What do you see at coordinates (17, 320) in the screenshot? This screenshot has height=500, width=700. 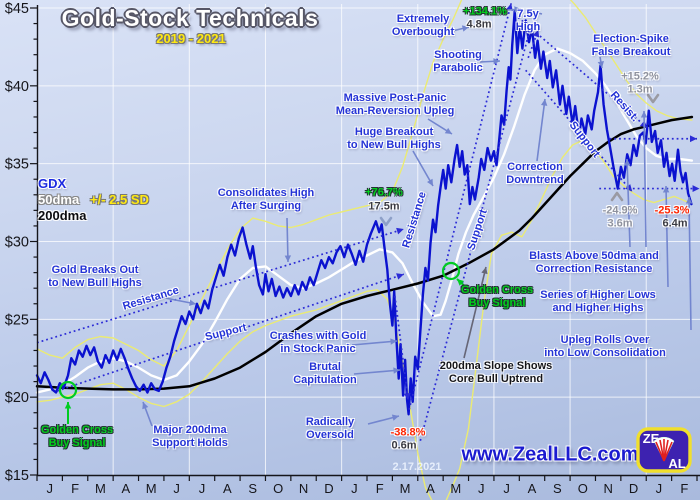 I see `price-label: $25` at bounding box center [17, 320].